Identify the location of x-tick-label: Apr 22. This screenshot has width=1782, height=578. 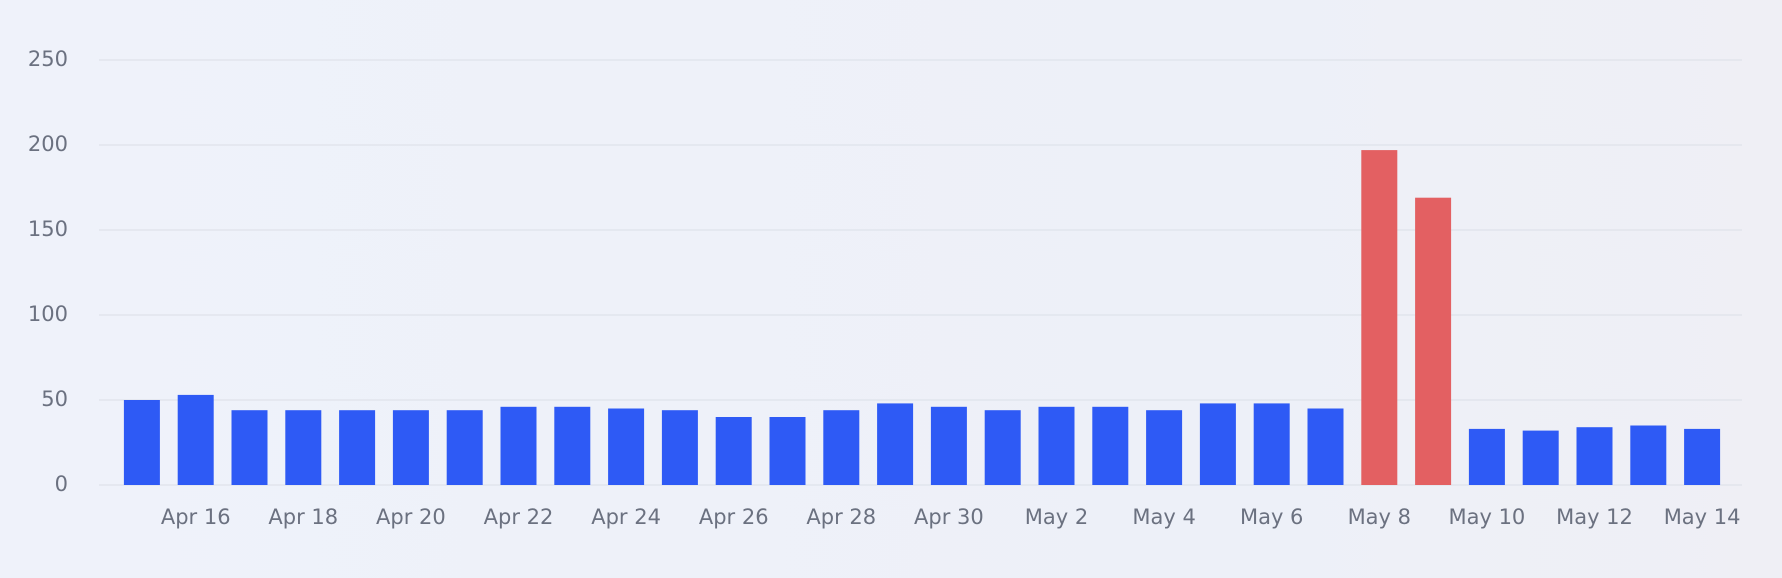
(519, 517).